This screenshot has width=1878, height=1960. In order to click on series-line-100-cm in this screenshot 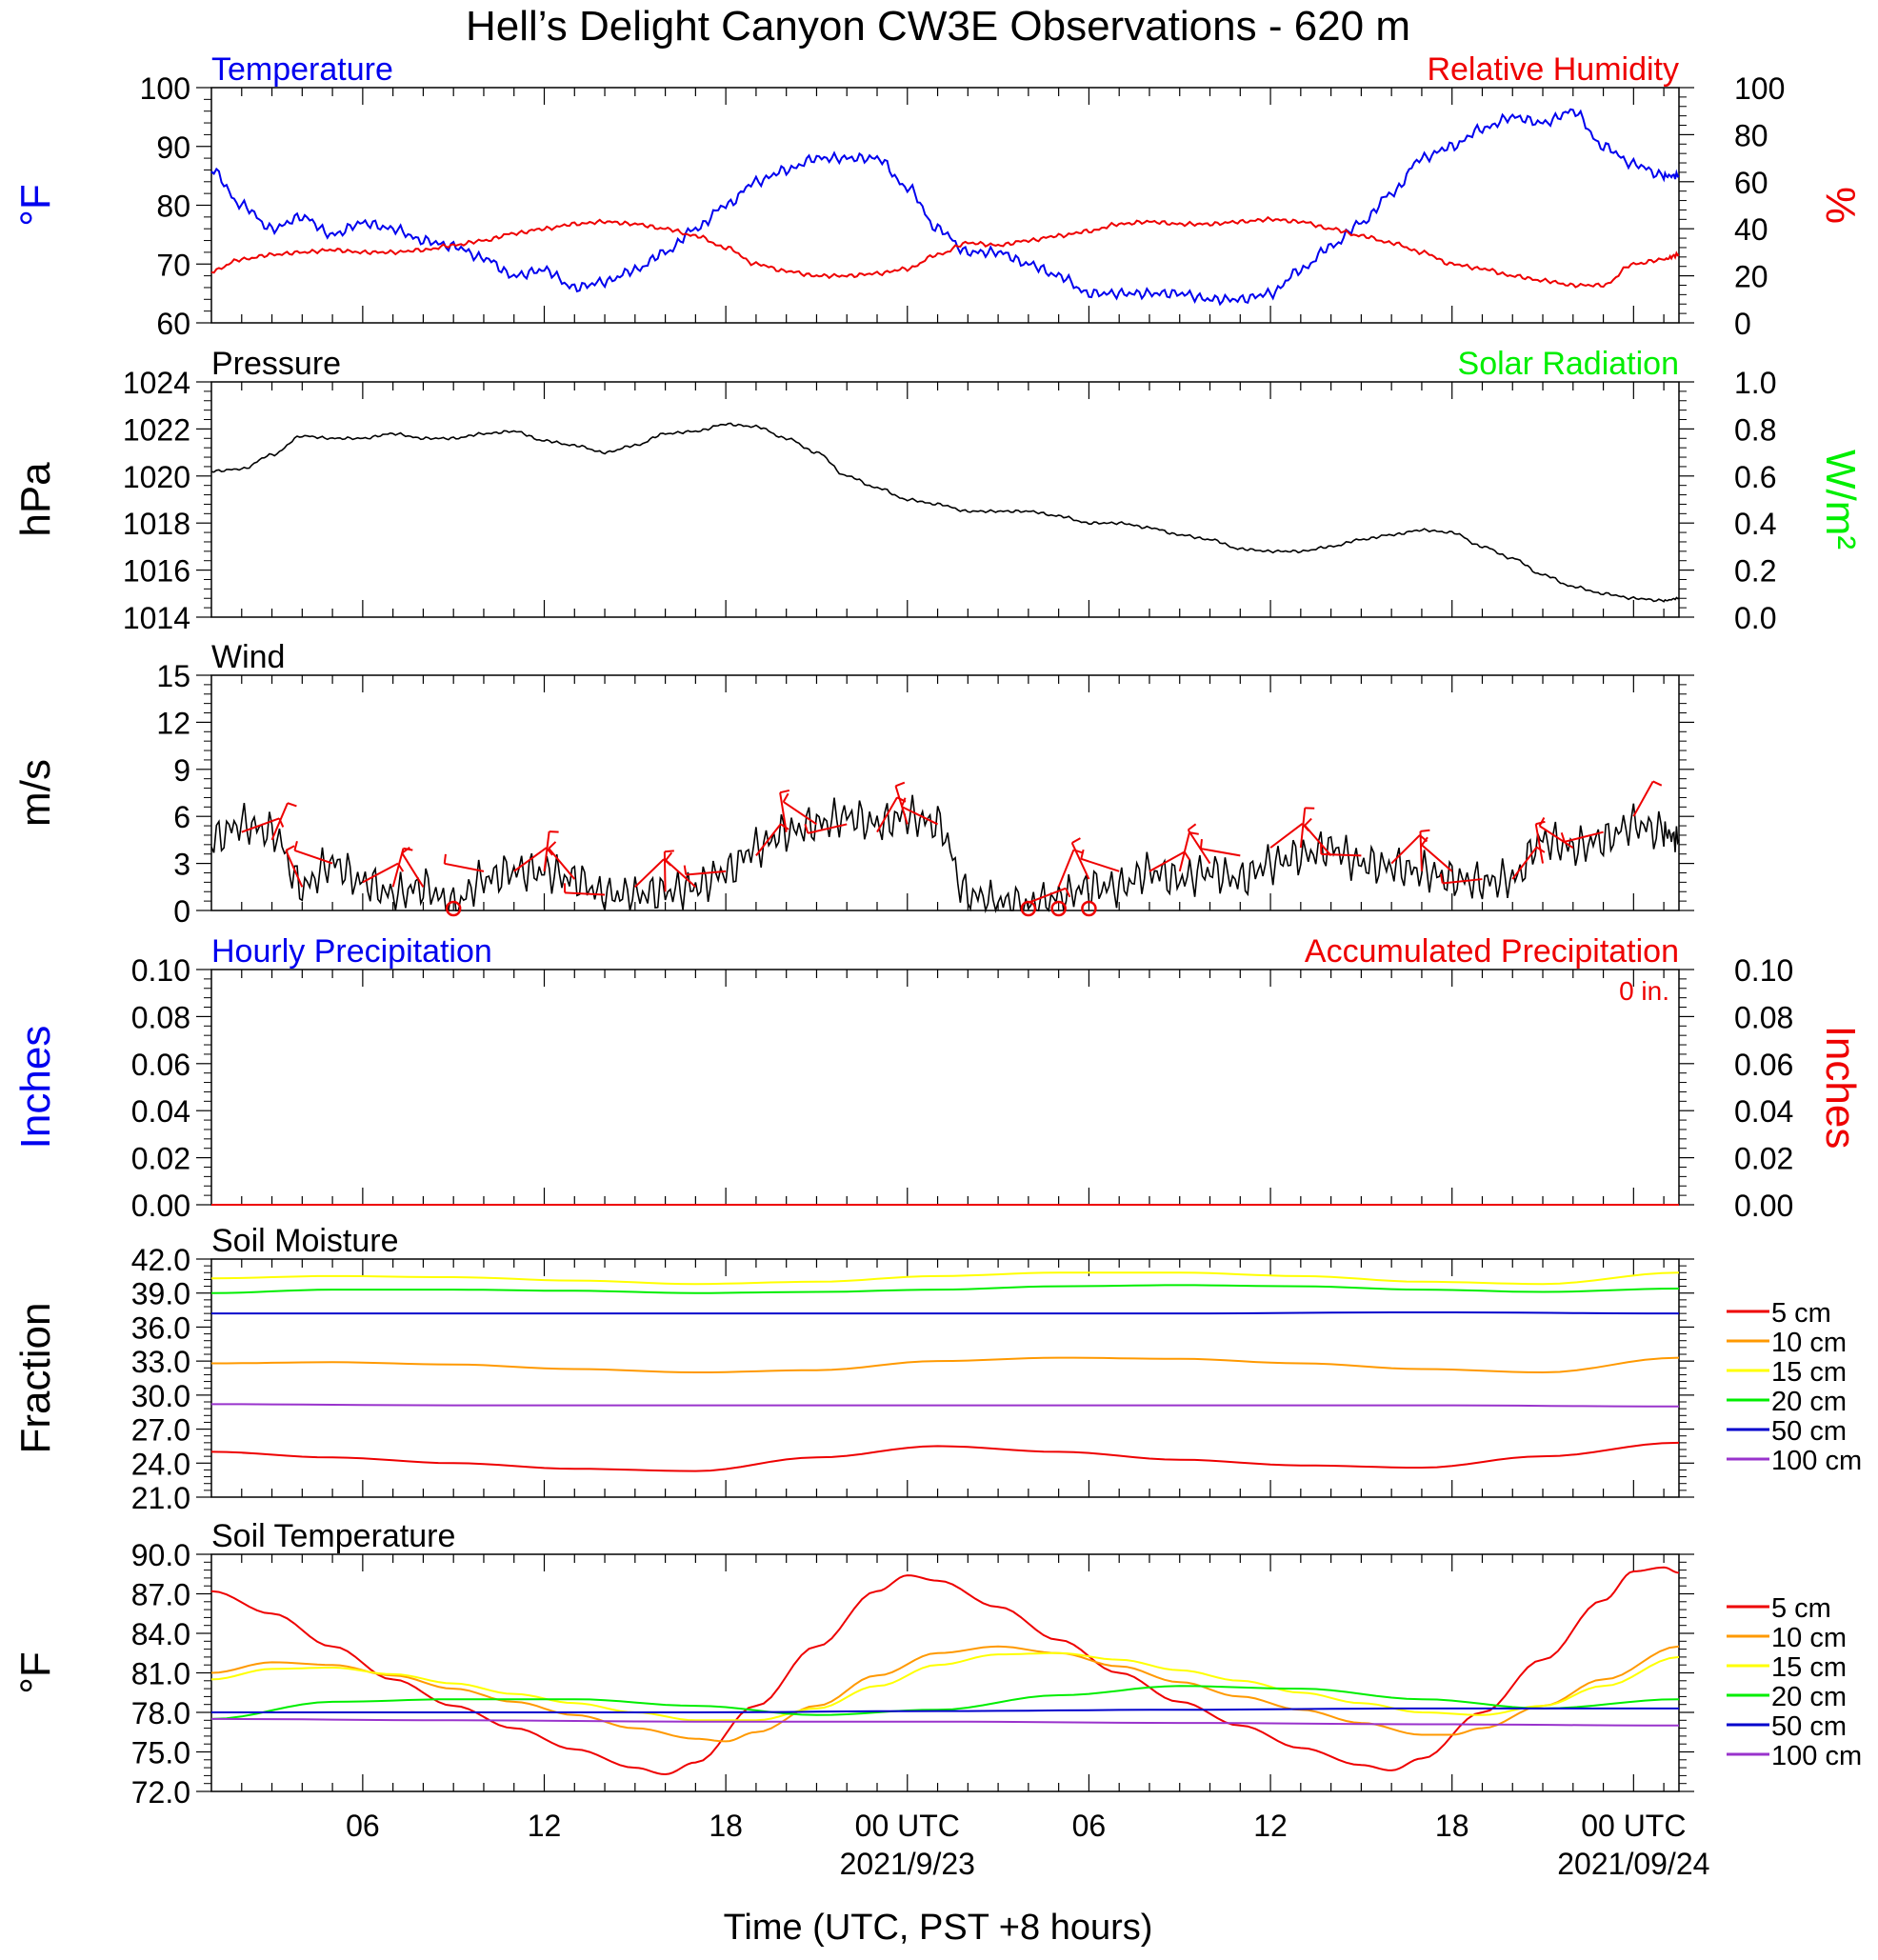, I will do `click(944, 1722)`.